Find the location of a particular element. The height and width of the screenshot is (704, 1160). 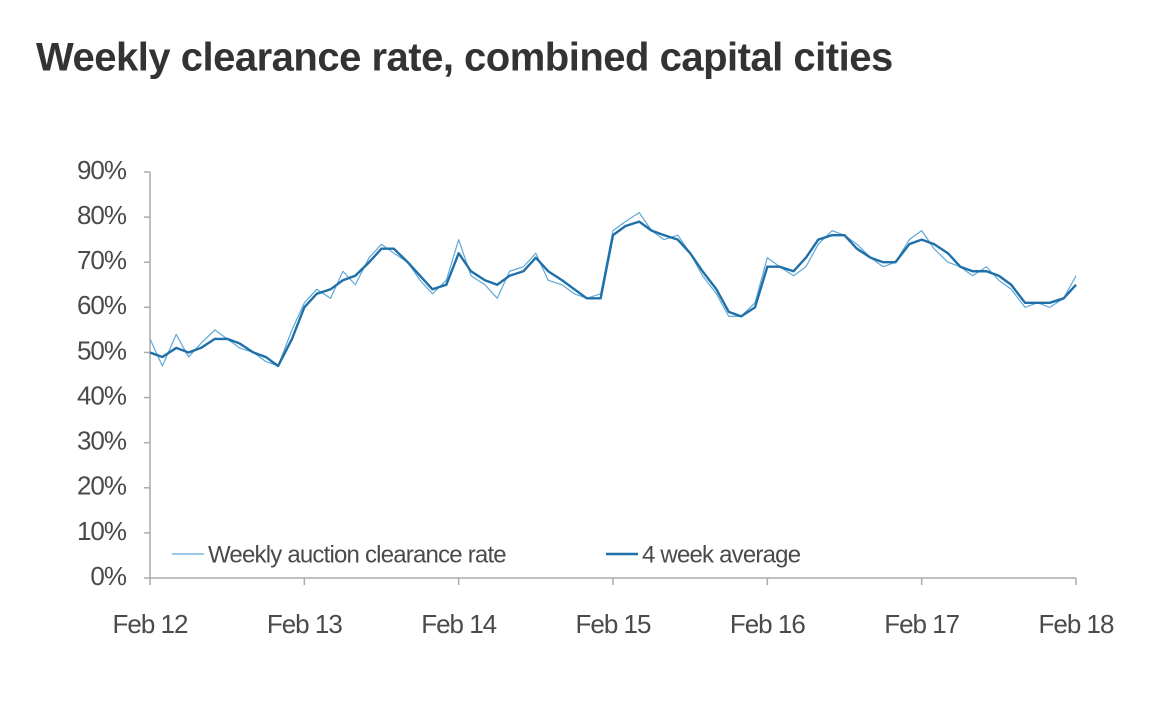

y-tick-label: 0% is located at coordinates (108, 576).